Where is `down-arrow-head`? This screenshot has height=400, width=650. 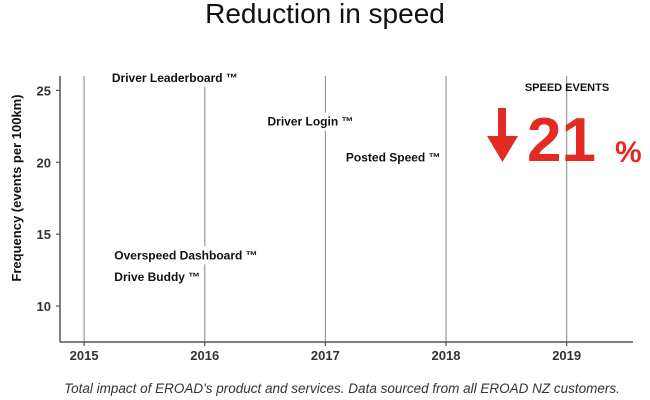 down-arrow-head is located at coordinates (502, 149).